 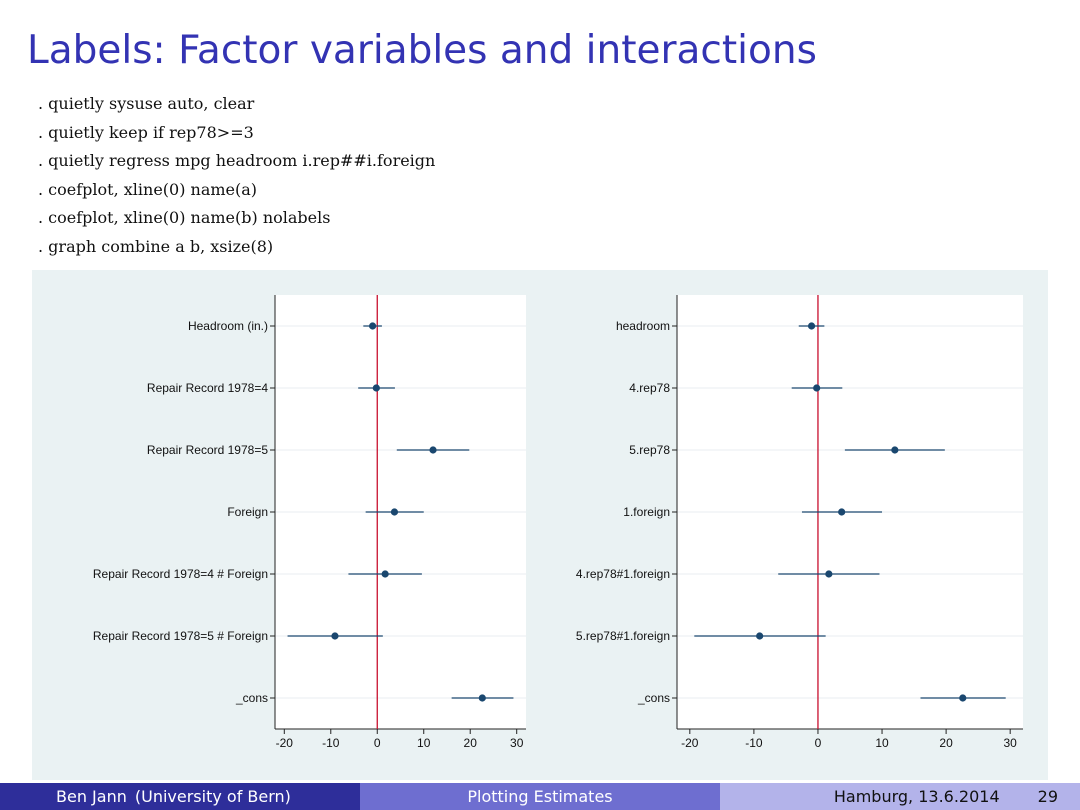 I want to click on y-category-label: headroom, so click(x=643, y=326).